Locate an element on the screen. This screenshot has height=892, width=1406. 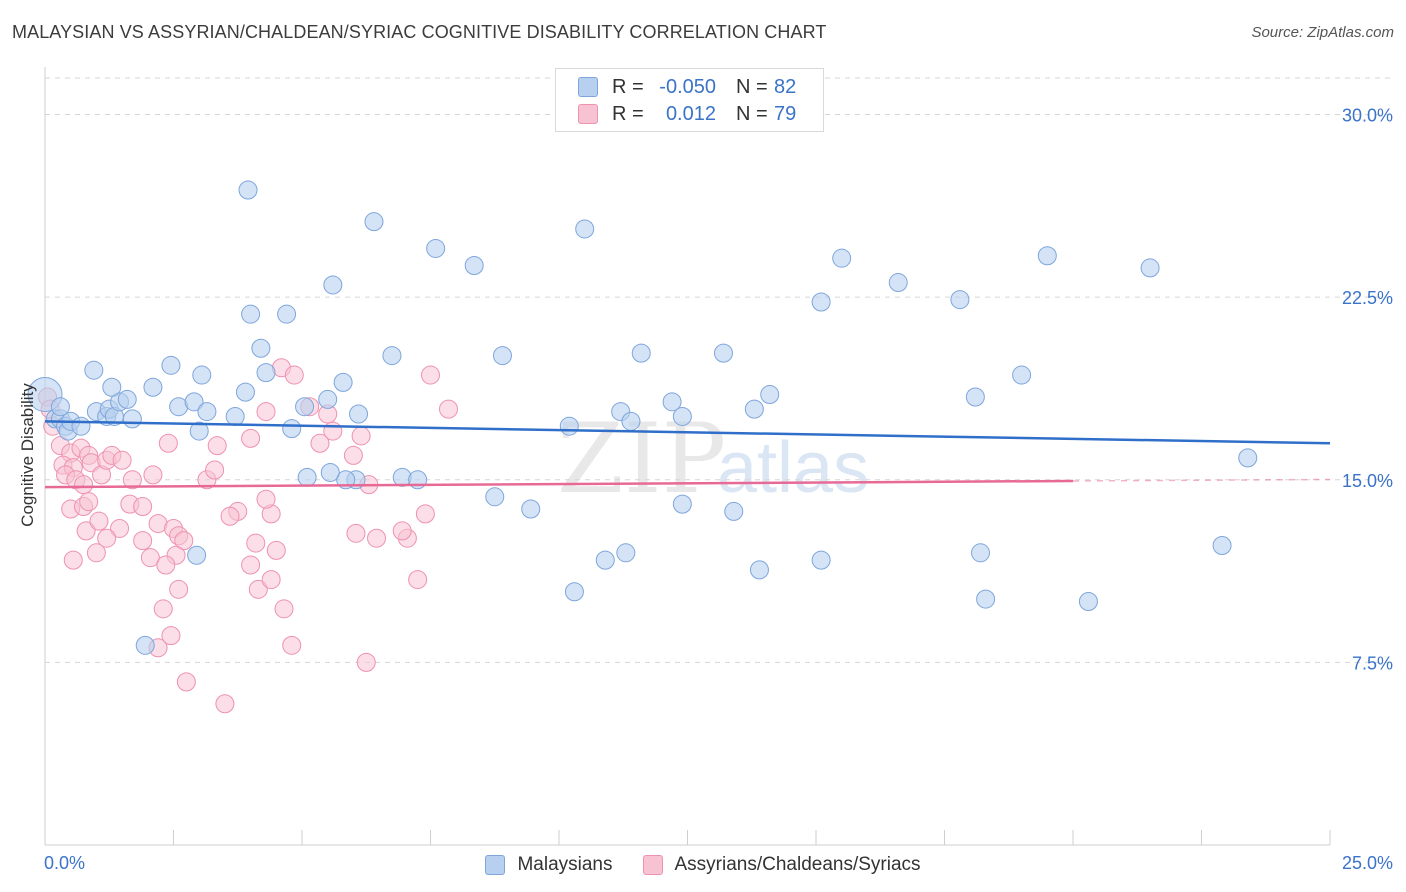
correlation-legend: R = -0.050 N = 82 R = 0.012 N = 79 is located at coordinates (689, 100).